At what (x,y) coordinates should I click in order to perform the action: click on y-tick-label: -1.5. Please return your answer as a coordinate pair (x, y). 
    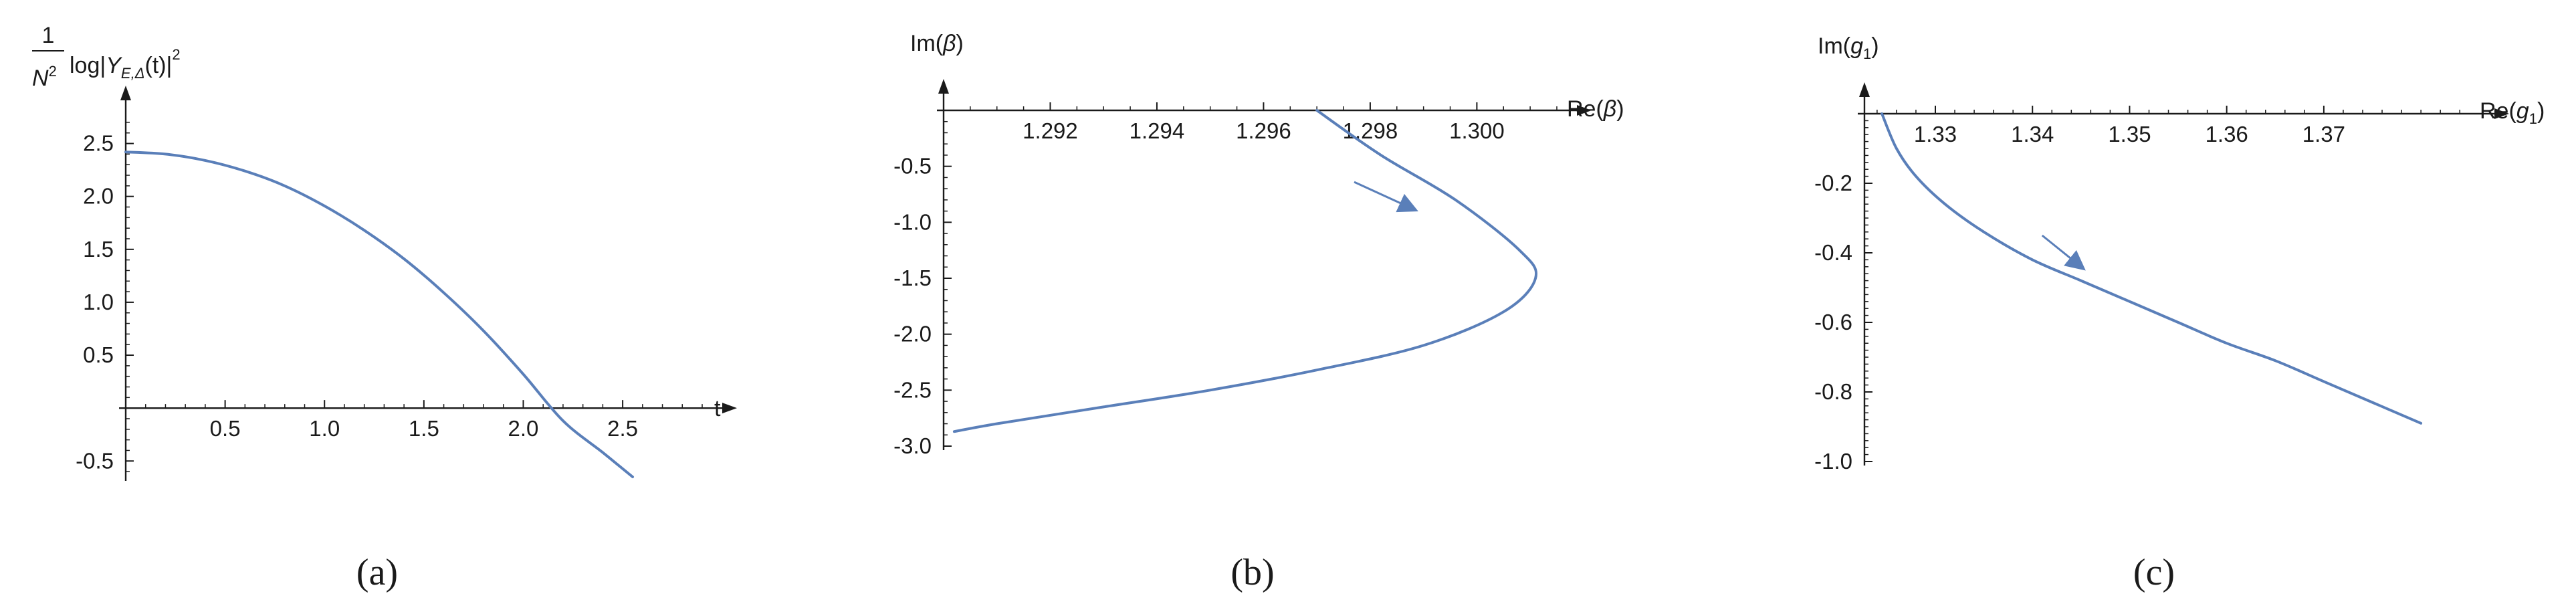
    Looking at the image, I should click on (913, 278).